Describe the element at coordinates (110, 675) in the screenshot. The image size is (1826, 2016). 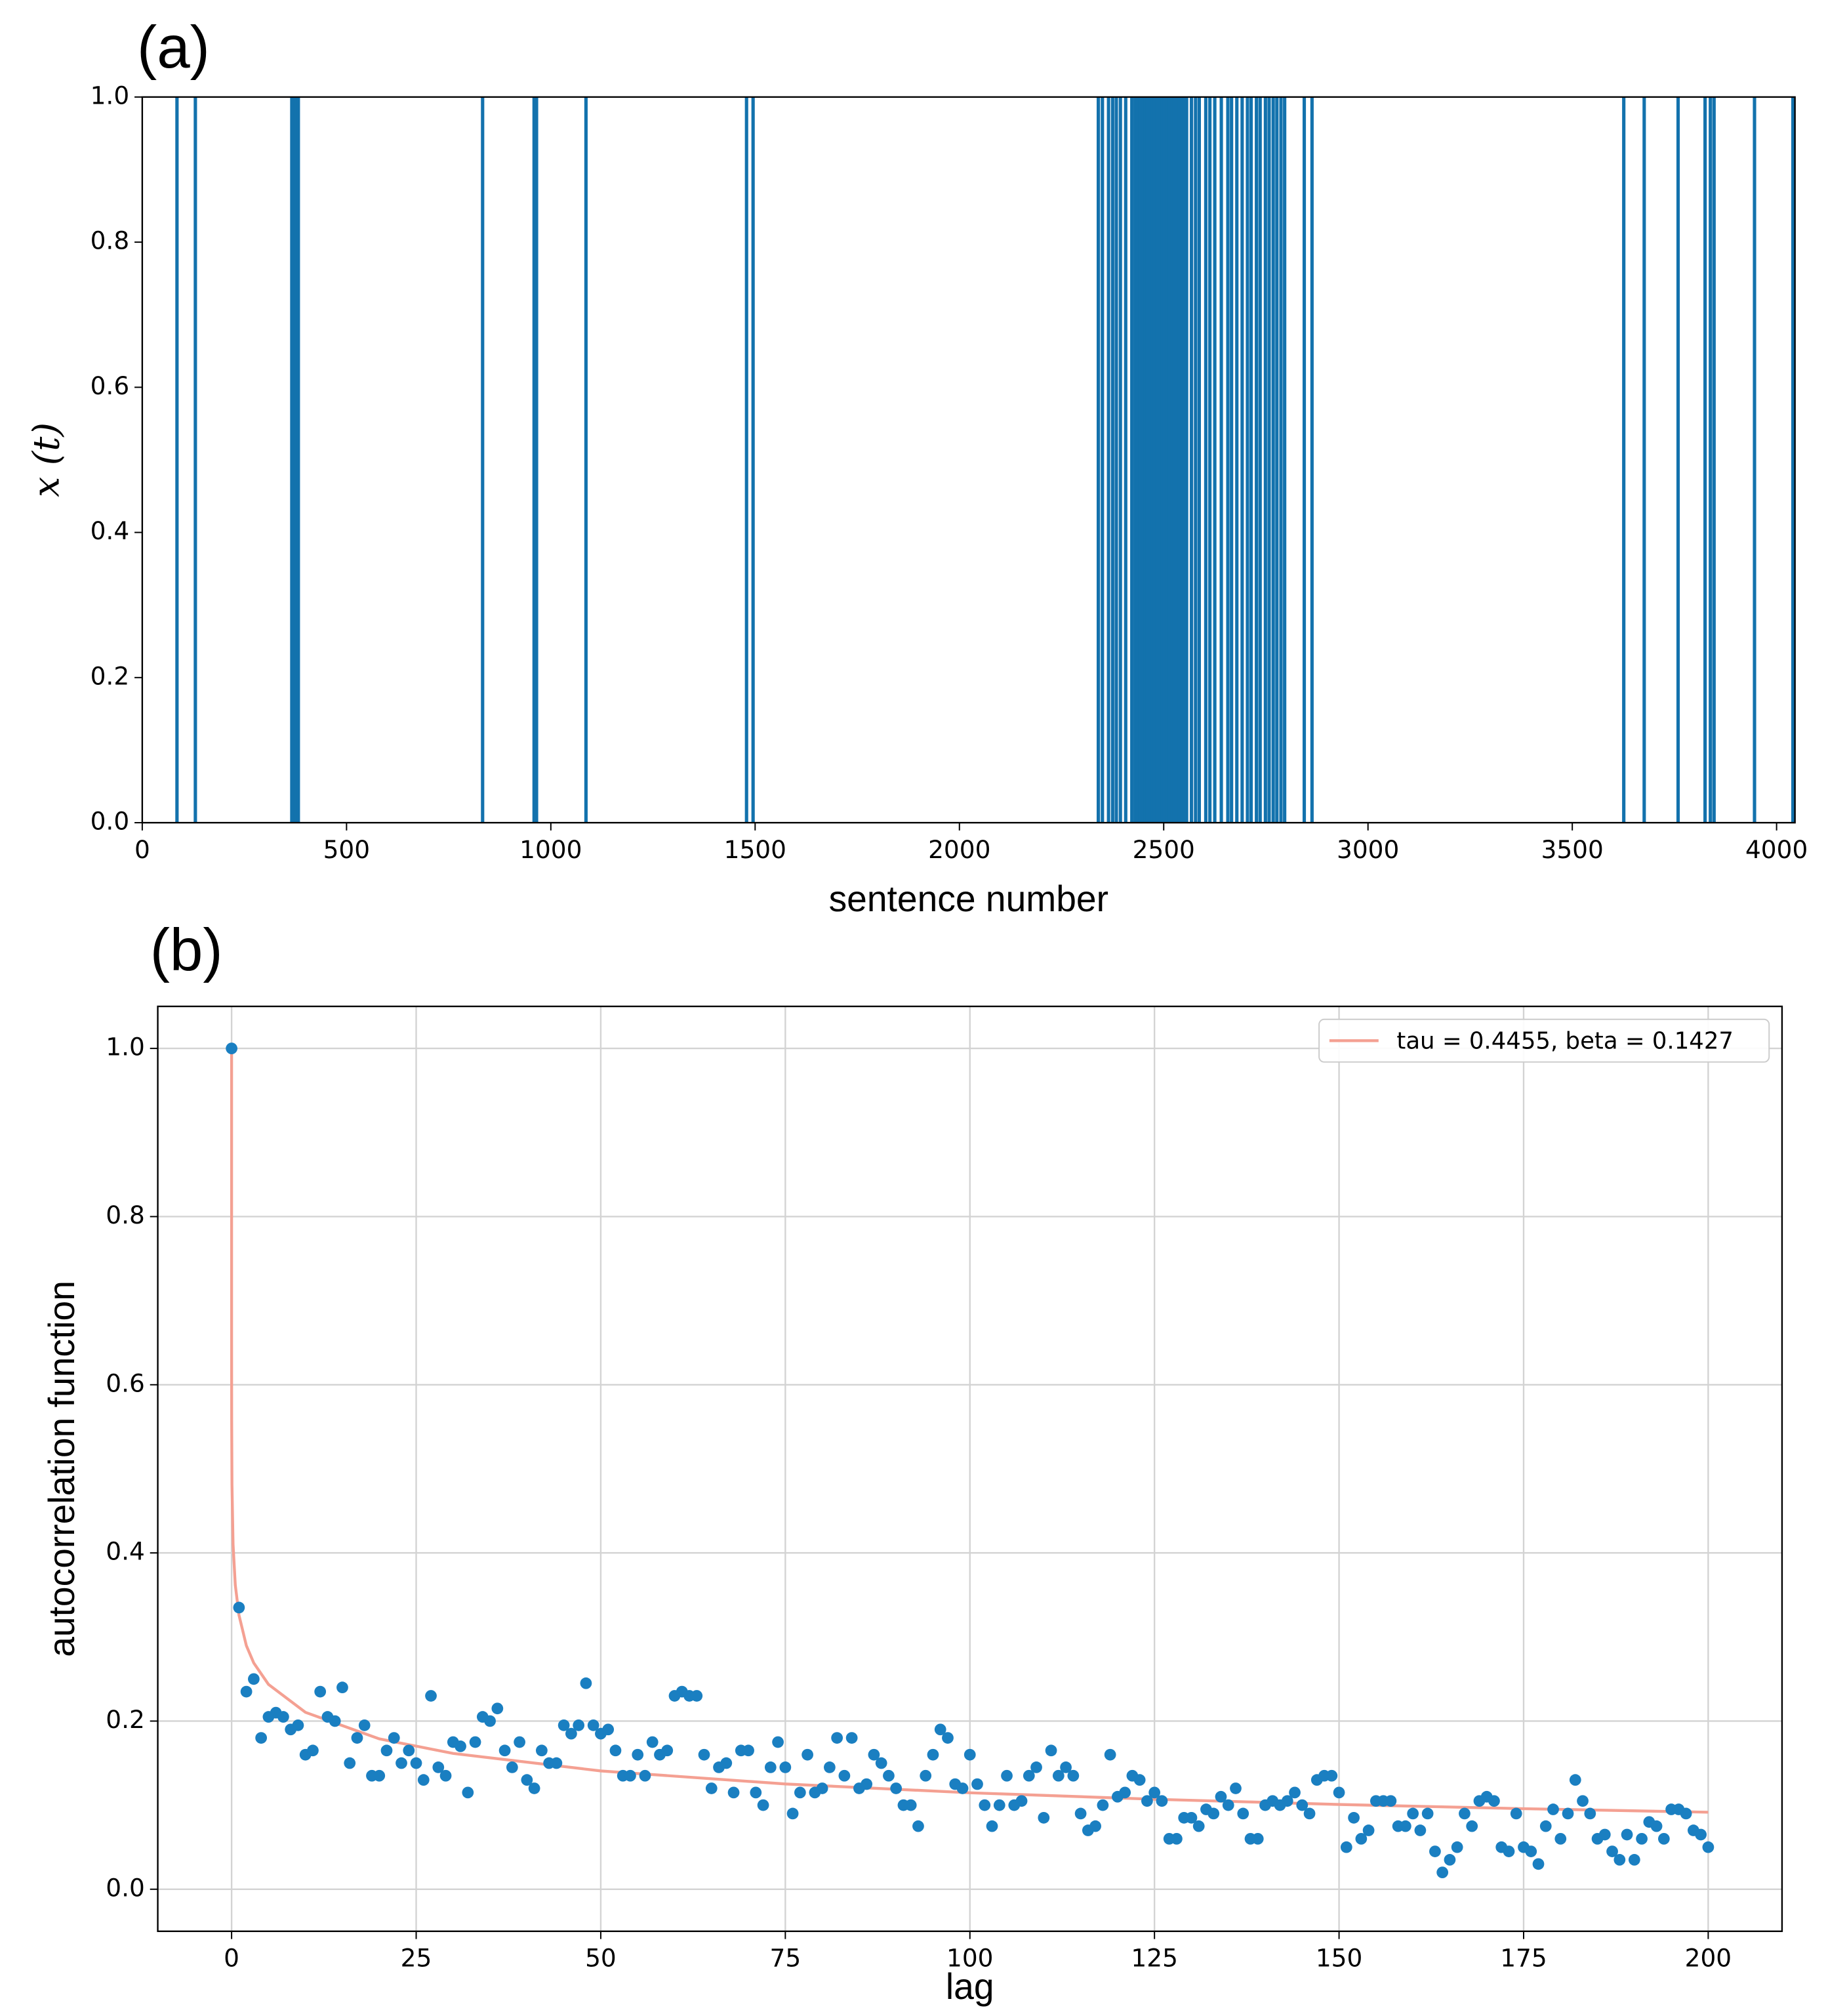
I see `y-tick-label: 0.2` at that location.